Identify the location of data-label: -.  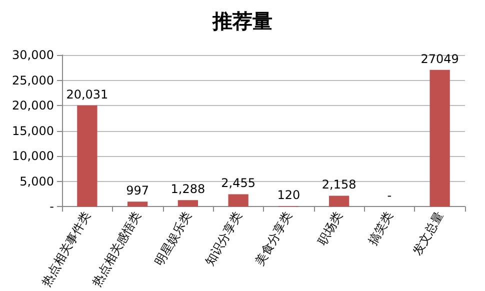
(389, 195).